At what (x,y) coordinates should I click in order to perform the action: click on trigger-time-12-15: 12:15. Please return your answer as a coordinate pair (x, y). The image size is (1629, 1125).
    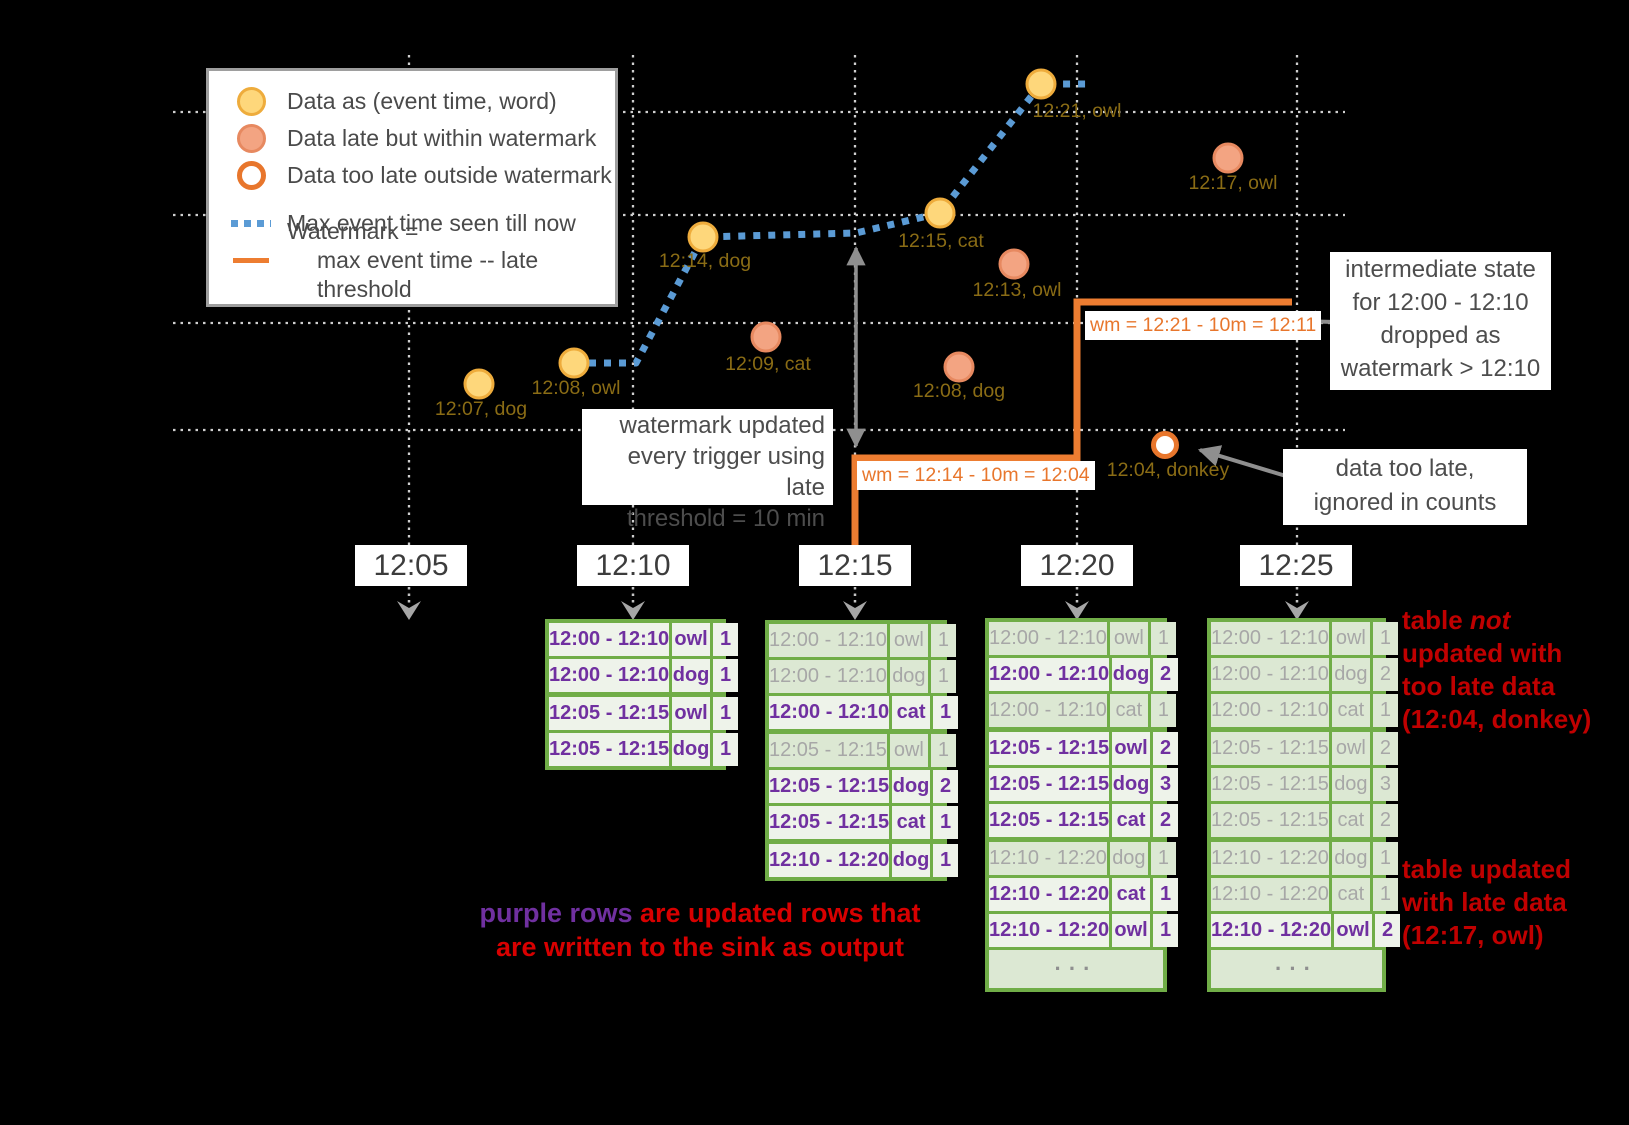
    Looking at the image, I should click on (855, 565).